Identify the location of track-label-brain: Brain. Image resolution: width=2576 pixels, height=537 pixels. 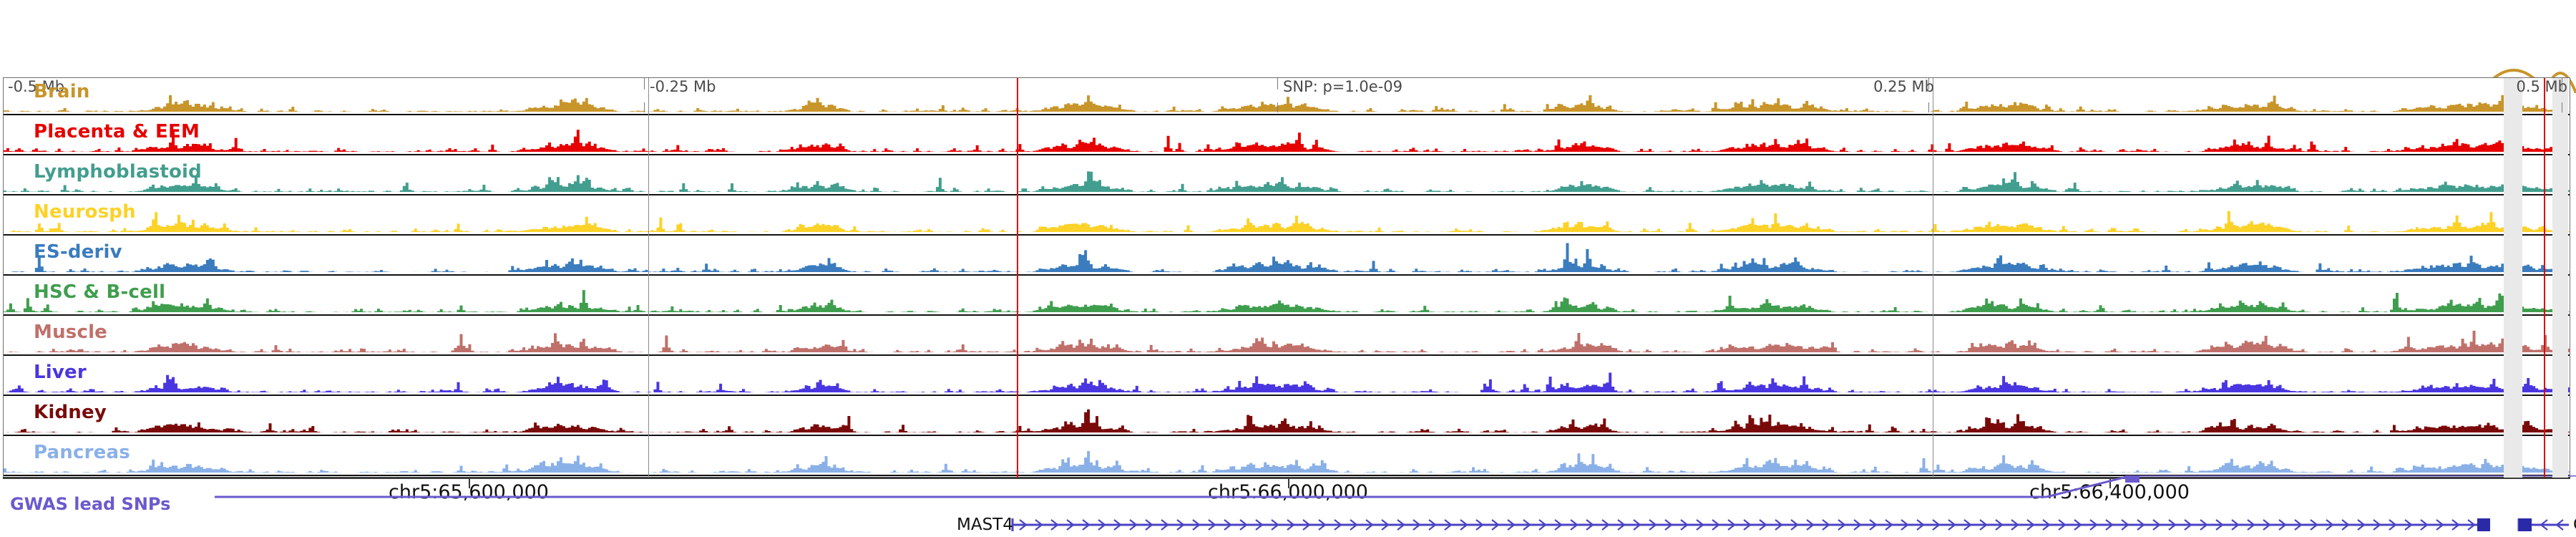
(62, 91).